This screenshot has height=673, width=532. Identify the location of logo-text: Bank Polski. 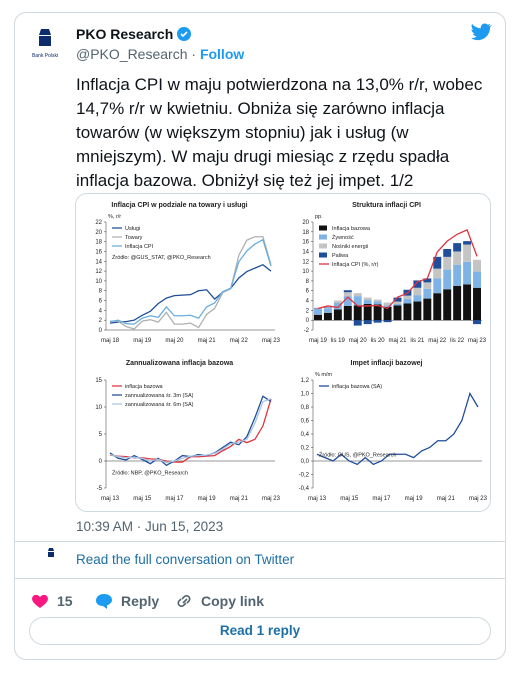
(45, 56).